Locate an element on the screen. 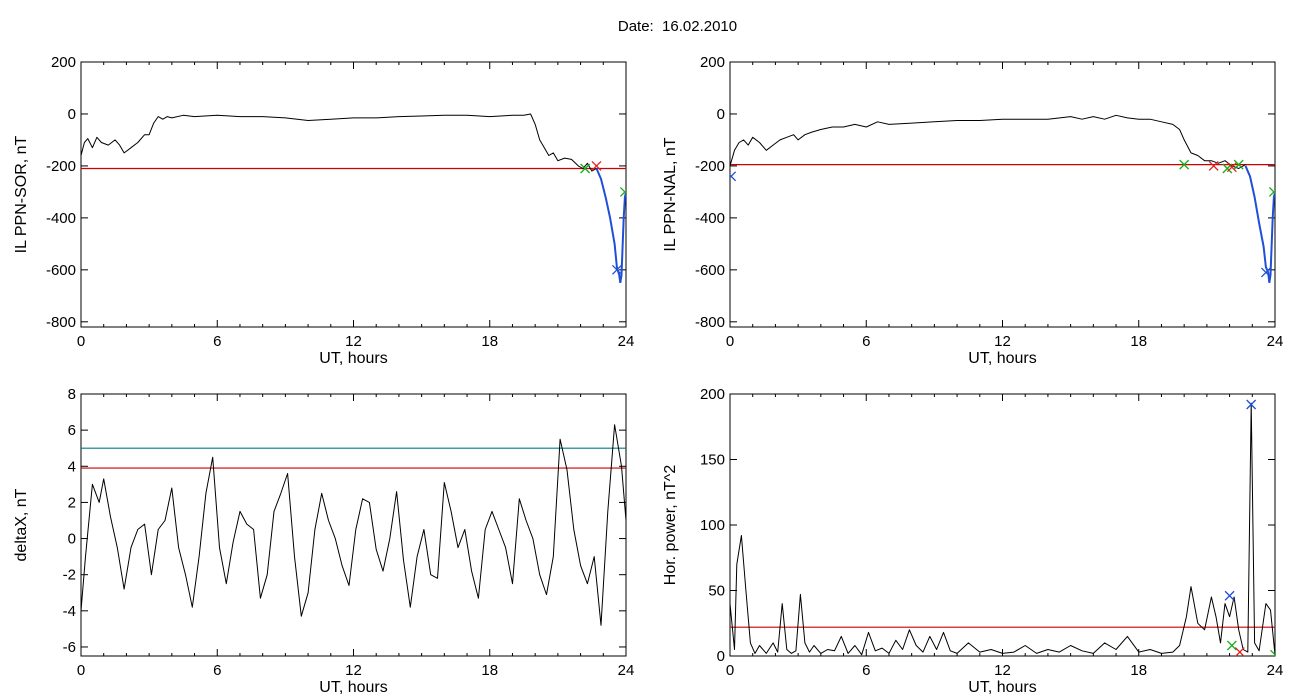 The image size is (1300, 700). y-axis-label: IL PPN-SOR, nT is located at coordinates (21, 194).